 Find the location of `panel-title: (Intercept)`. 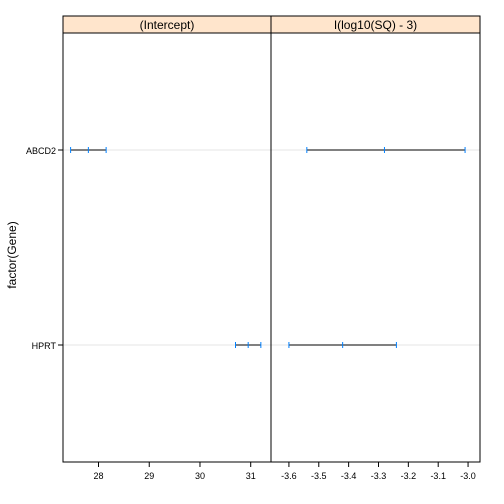

panel-title: (Intercept) is located at coordinates (167, 25).